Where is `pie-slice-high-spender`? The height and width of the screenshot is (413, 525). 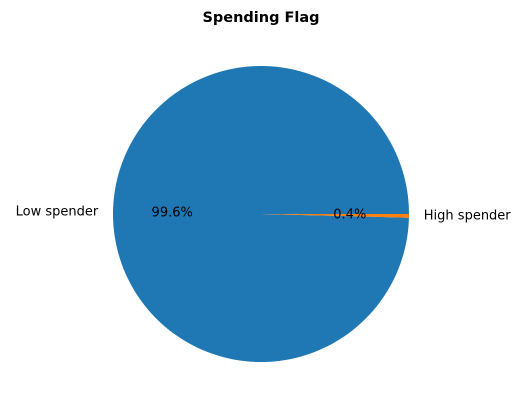 pie-slice-high-spender is located at coordinates (335, 216).